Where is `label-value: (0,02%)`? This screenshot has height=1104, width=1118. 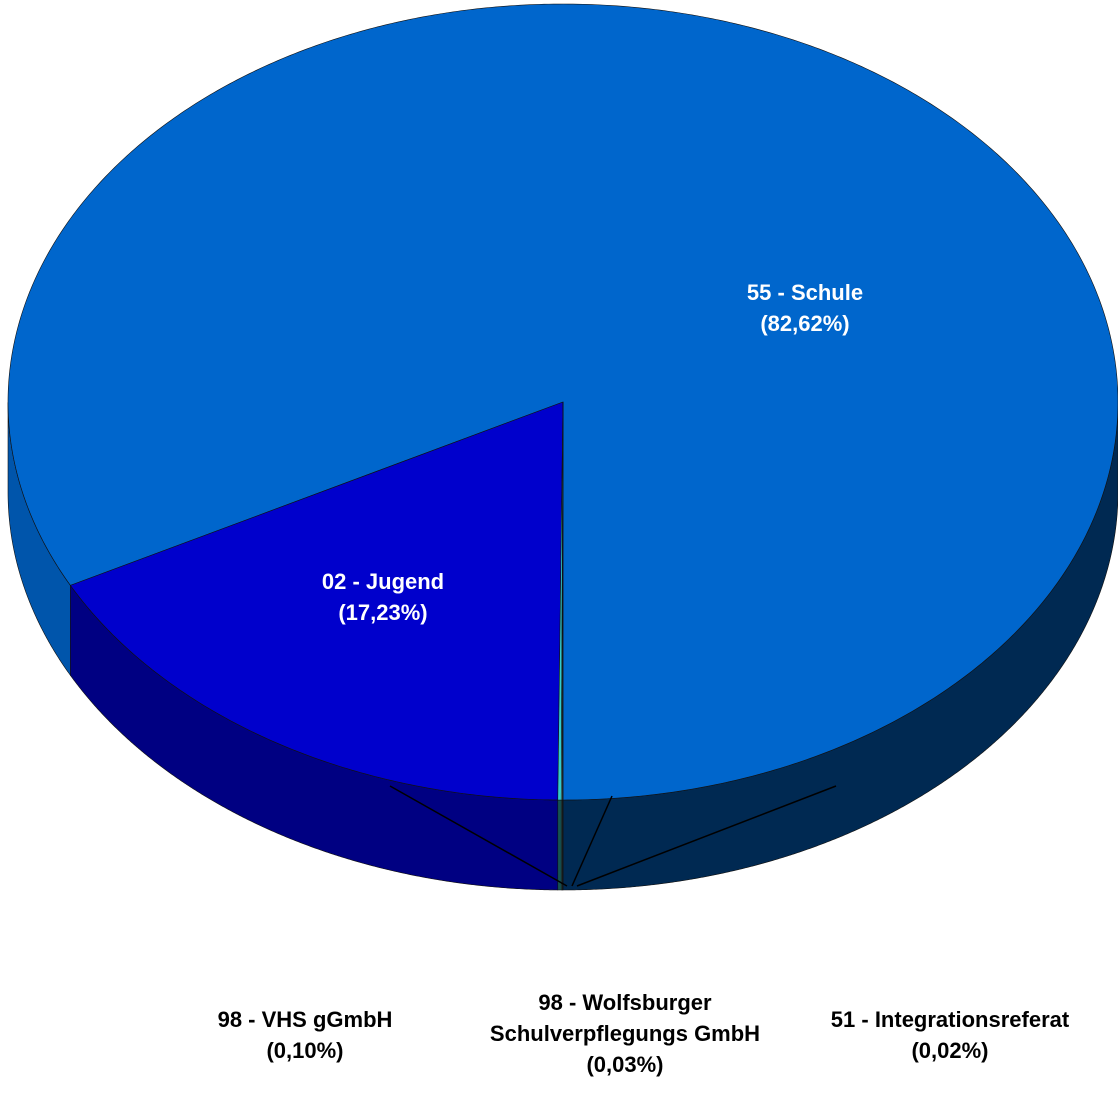
label-value: (0,02%) is located at coordinates (950, 1050).